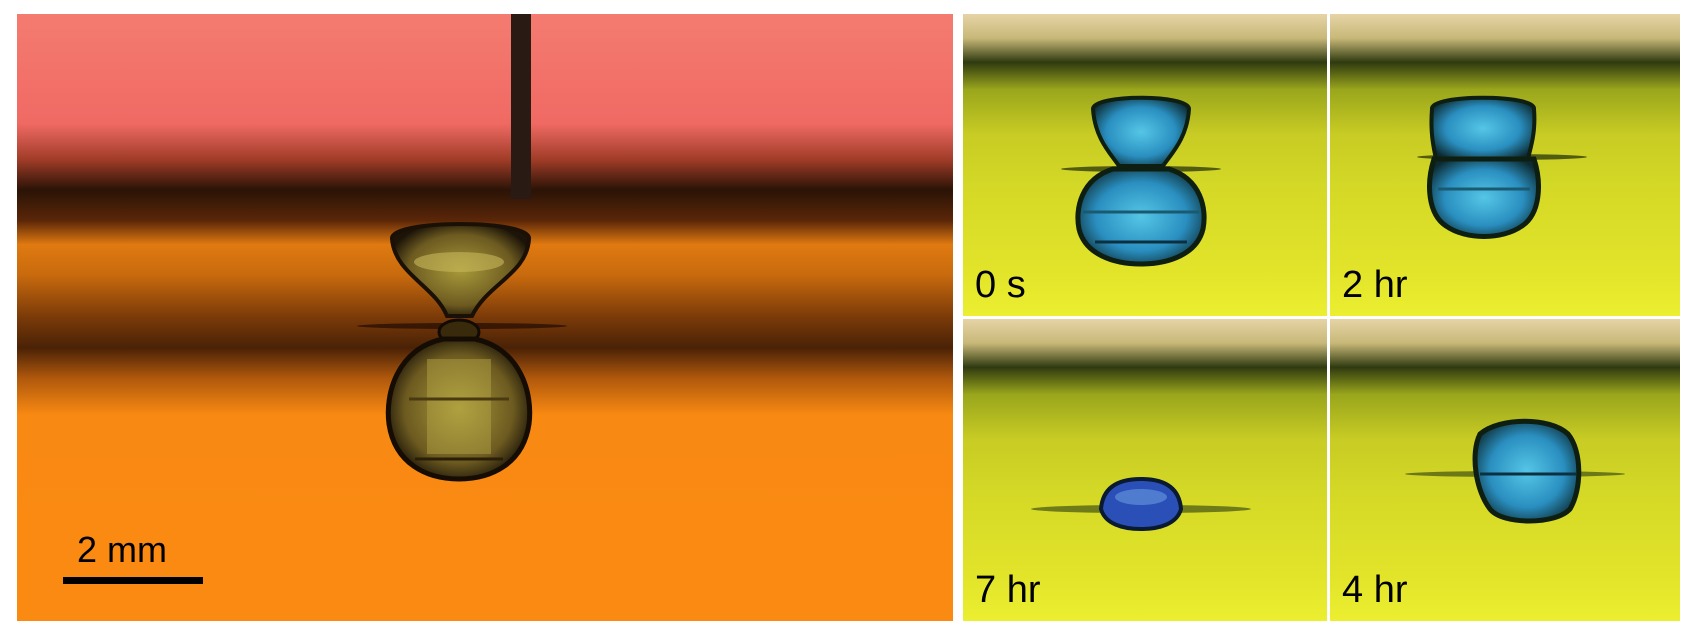 The height and width of the screenshot is (635, 1694). I want to click on time-panel-0s: 0 s, so click(1145, 165).